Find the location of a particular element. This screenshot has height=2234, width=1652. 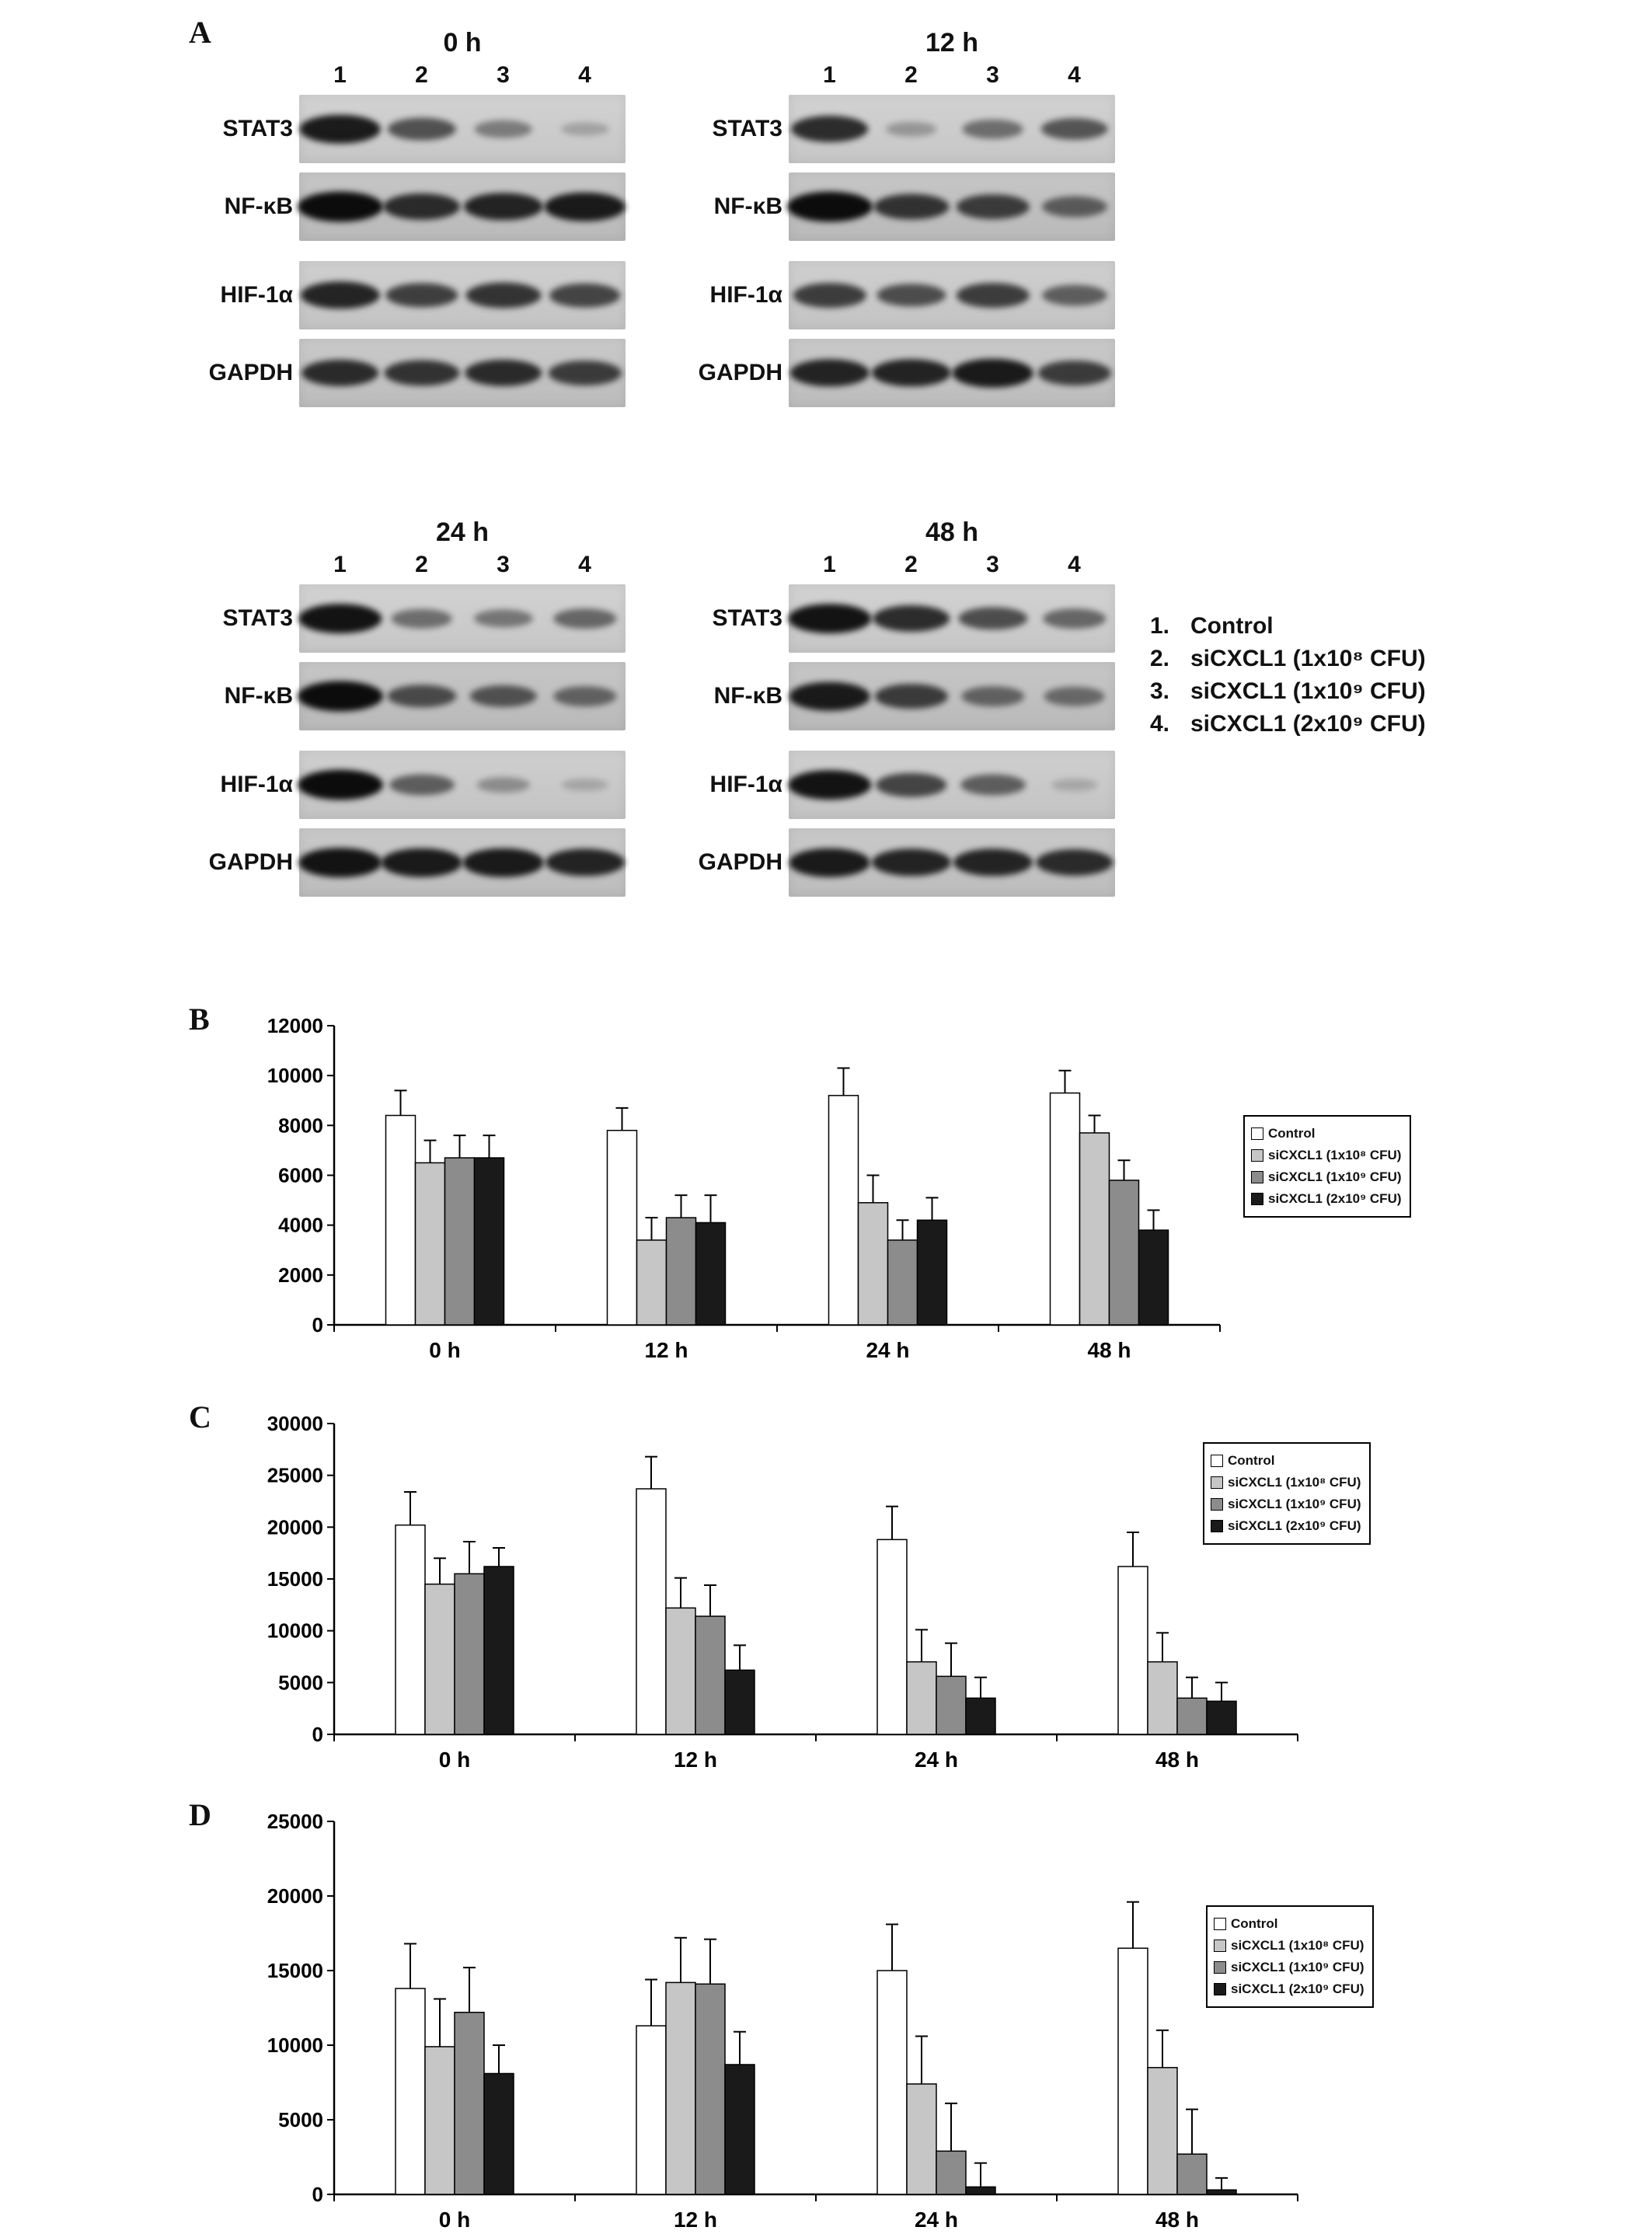

chart-svg: 0 5000 10000 15000 20000 25000 0 h 12 h 24 h 48 h is located at coordinates (782, 2021).